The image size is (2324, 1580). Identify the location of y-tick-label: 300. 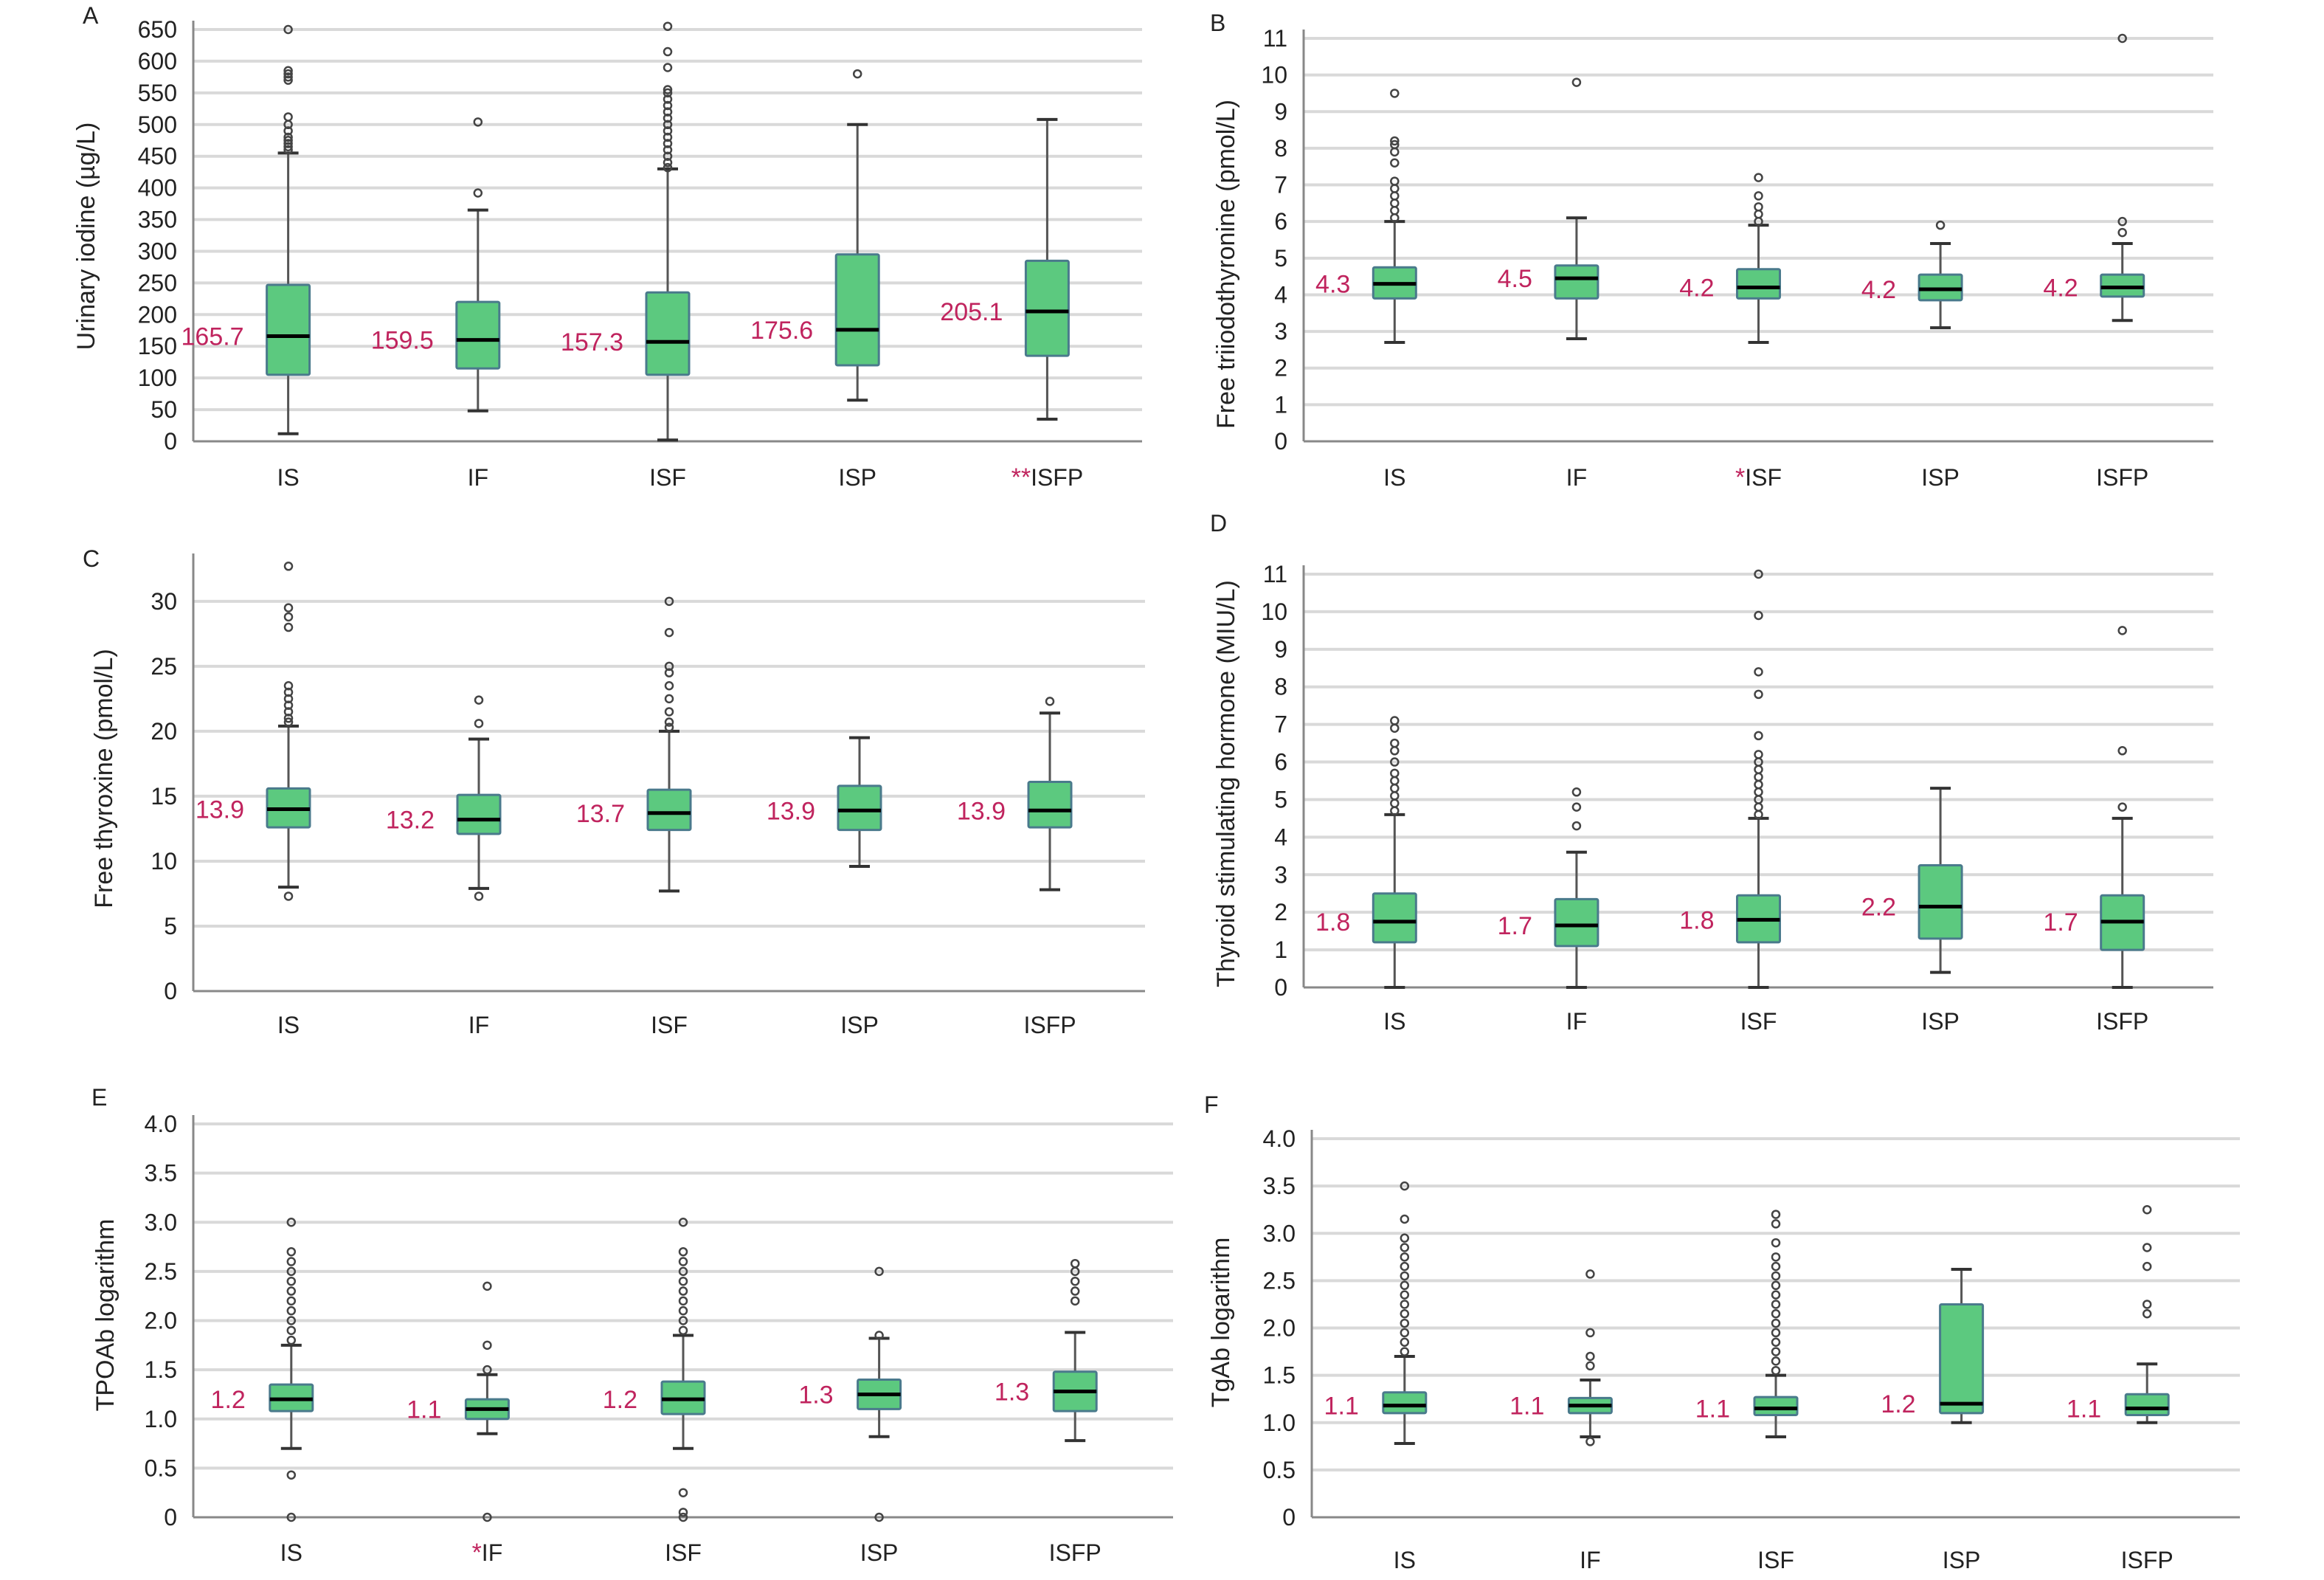
(157, 251).